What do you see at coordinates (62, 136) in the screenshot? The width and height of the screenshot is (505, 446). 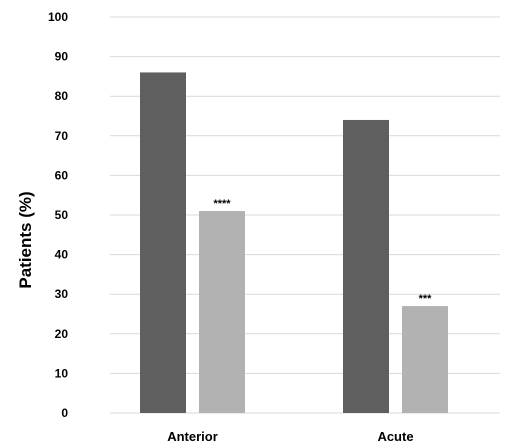 I see `y-tick-label: 70` at bounding box center [62, 136].